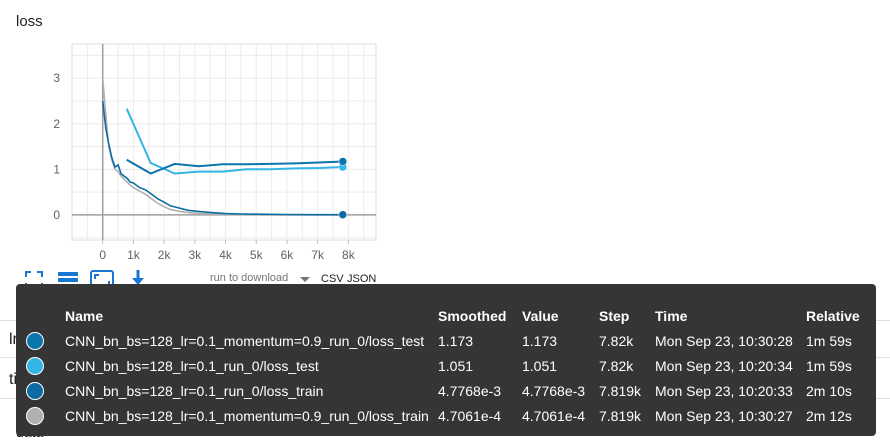  Describe the element at coordinates (249, 278) in the screenshot. I see `run-download-placeholder: run to download` at that location.